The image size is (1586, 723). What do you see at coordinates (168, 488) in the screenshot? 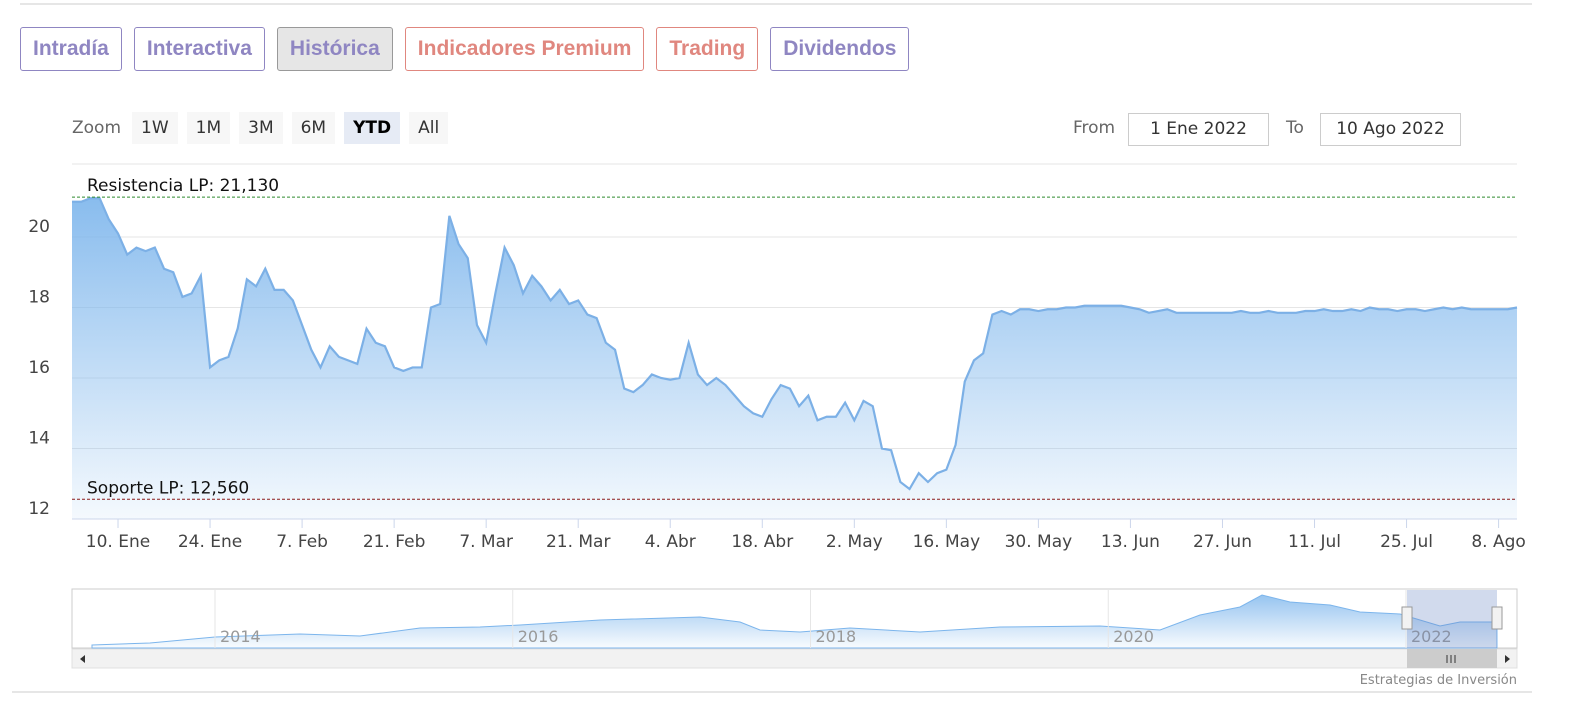
I see `plot-line-label: Soporte LP: 12,560` at bounding box center [168, 488].